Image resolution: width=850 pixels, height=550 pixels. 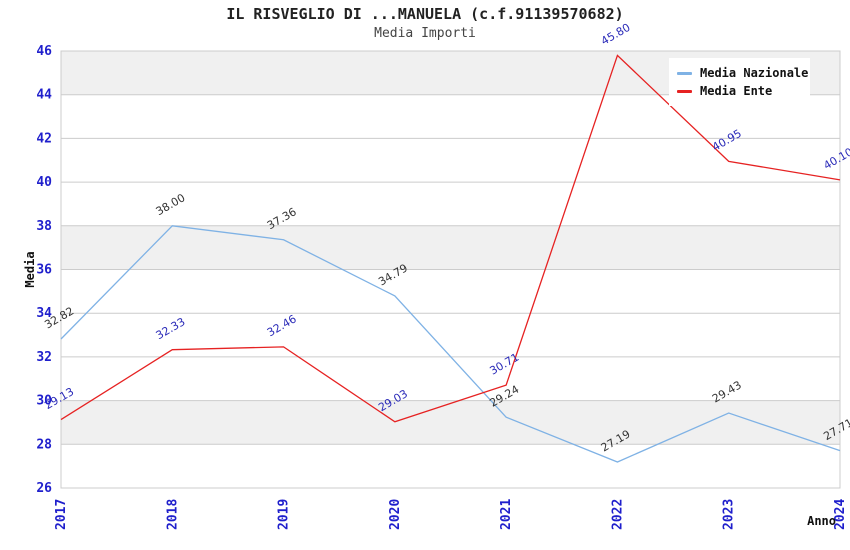 I want to click on x-tick-label: 2019, so click(x=284, y=514).